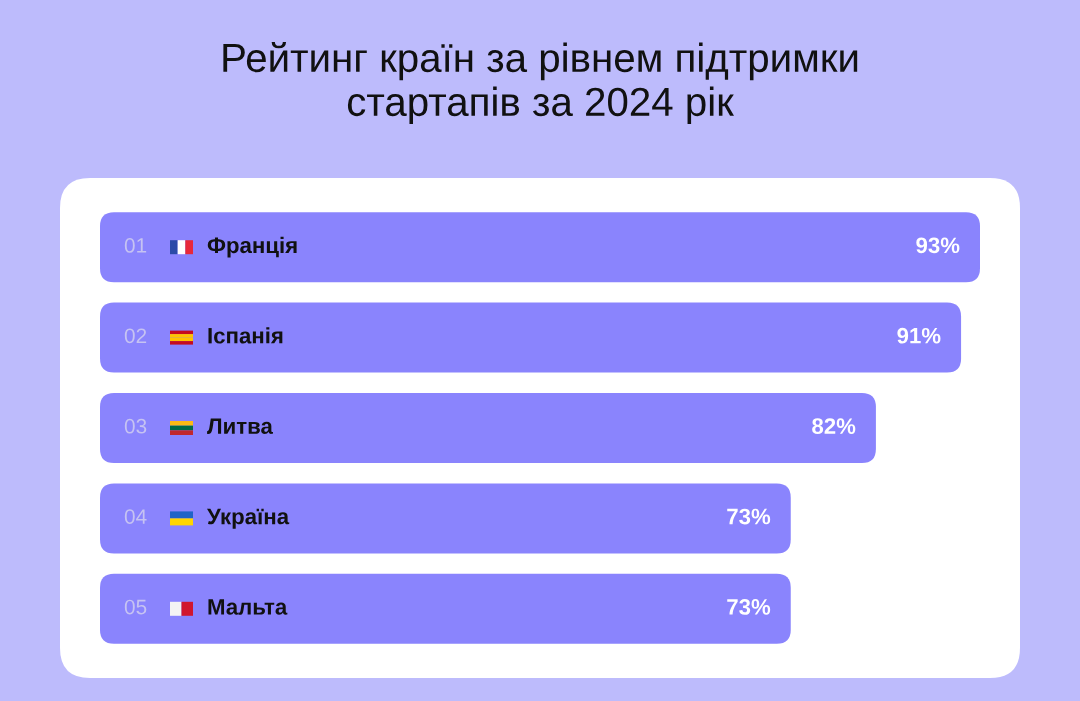  What do you see at coordinates (540, 83) in the screenshot?
I see `chart-title: Рейтинг країн за рівнем підтримки стартапів за 2024 рік` at bounding box center [540, 83].